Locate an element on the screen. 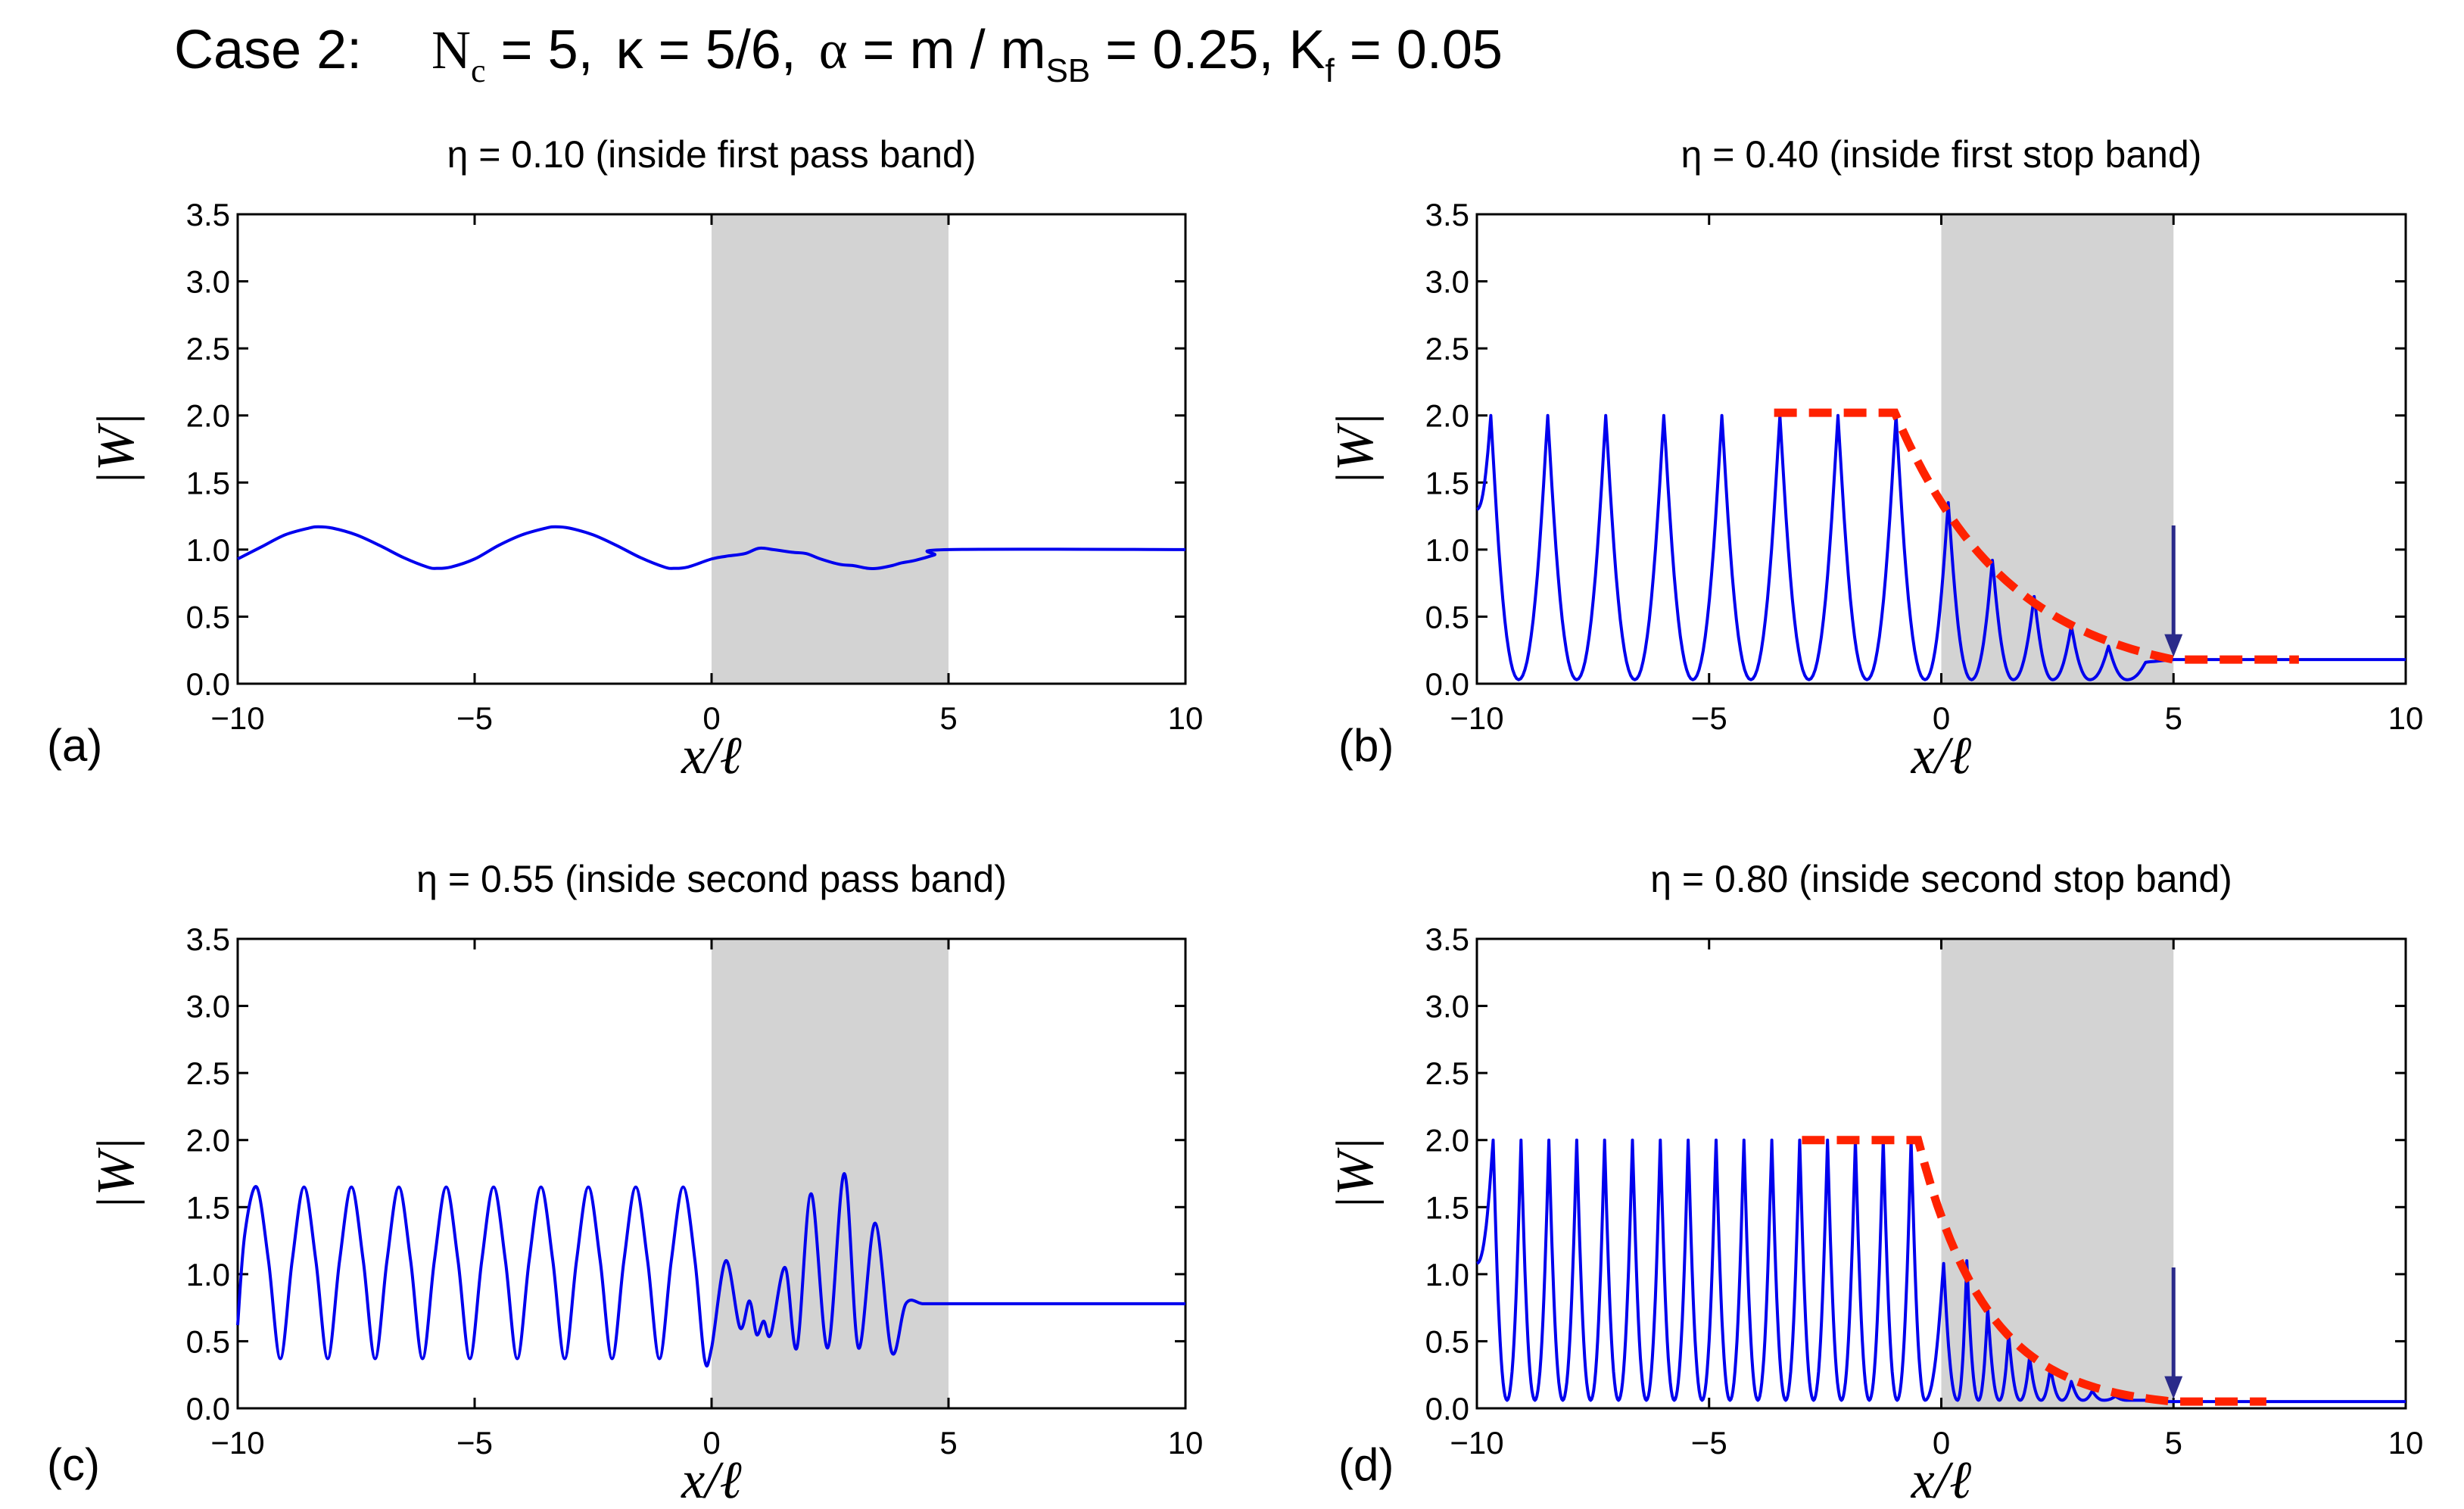  panel-title: η = 0.40 (inside first stop band) is located at coordinates (1941, 154).